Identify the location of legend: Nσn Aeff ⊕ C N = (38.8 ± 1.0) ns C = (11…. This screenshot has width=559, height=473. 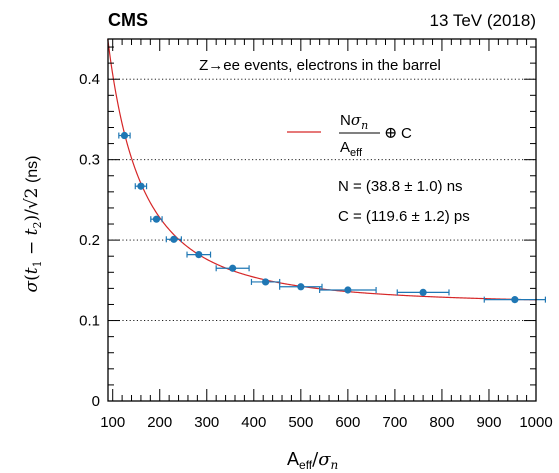
(378, 168).